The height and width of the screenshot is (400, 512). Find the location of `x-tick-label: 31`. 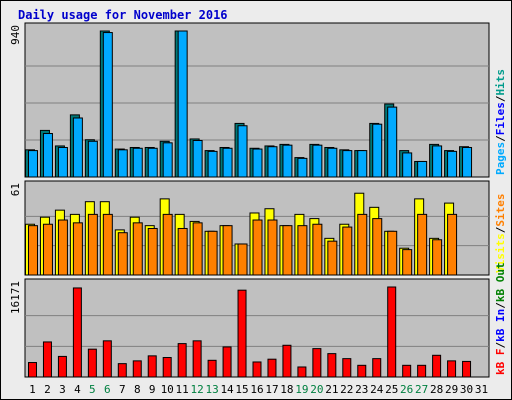

x-tick-label: 31 is located at coordinates (481, 389).